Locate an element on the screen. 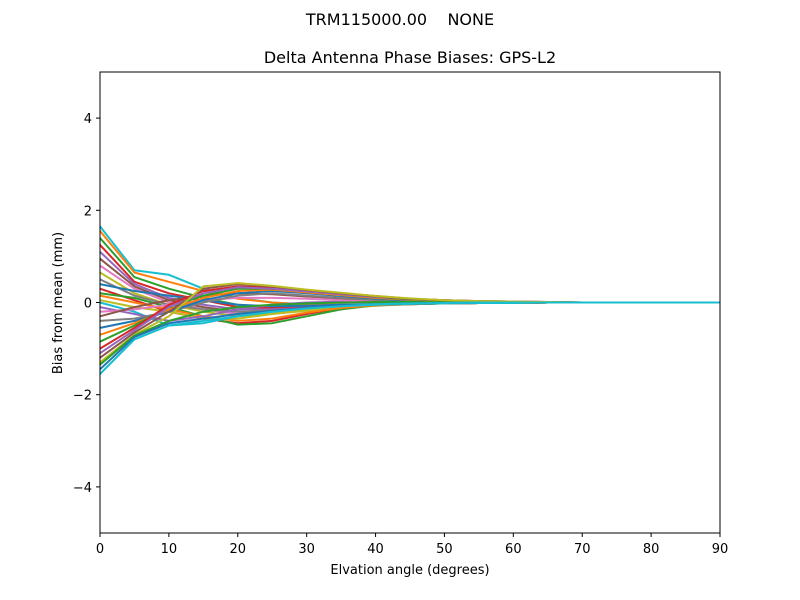 The width and height of the screenshot is (800, 600). x-axis-ticks: 0 10 20 30 40 50 60 70 80 90 is located at coordinates (412, 545).